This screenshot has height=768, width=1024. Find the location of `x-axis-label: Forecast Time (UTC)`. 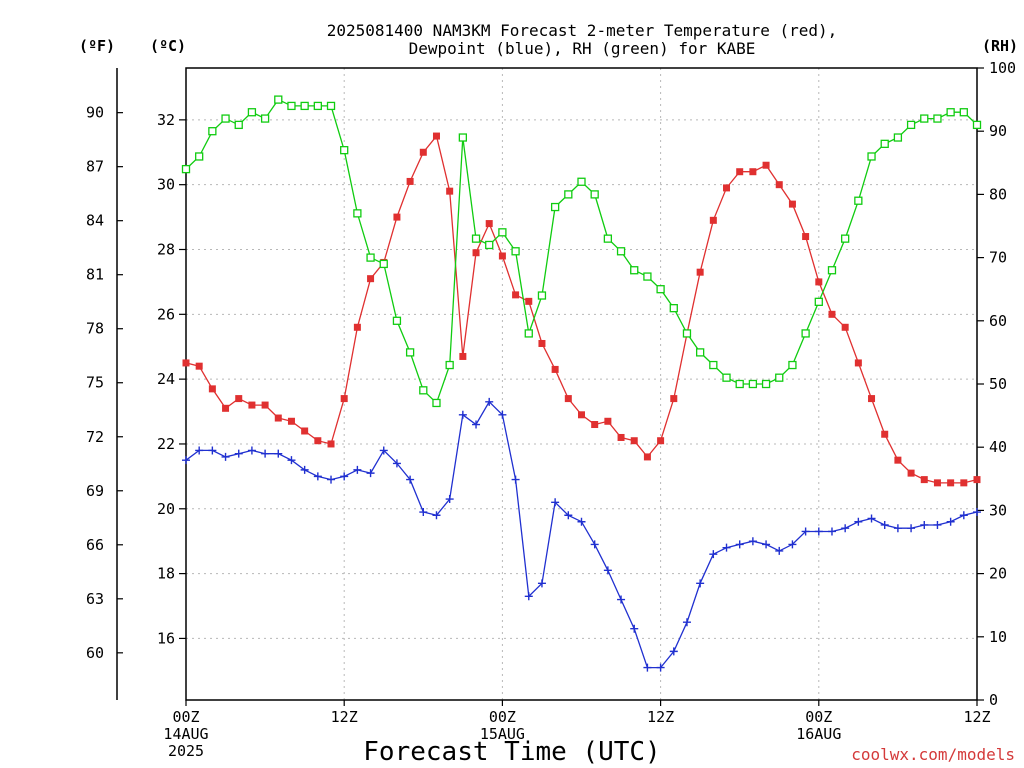

x-axis-label: Forecast Time (UTC) is located at coordinates (511, 752).